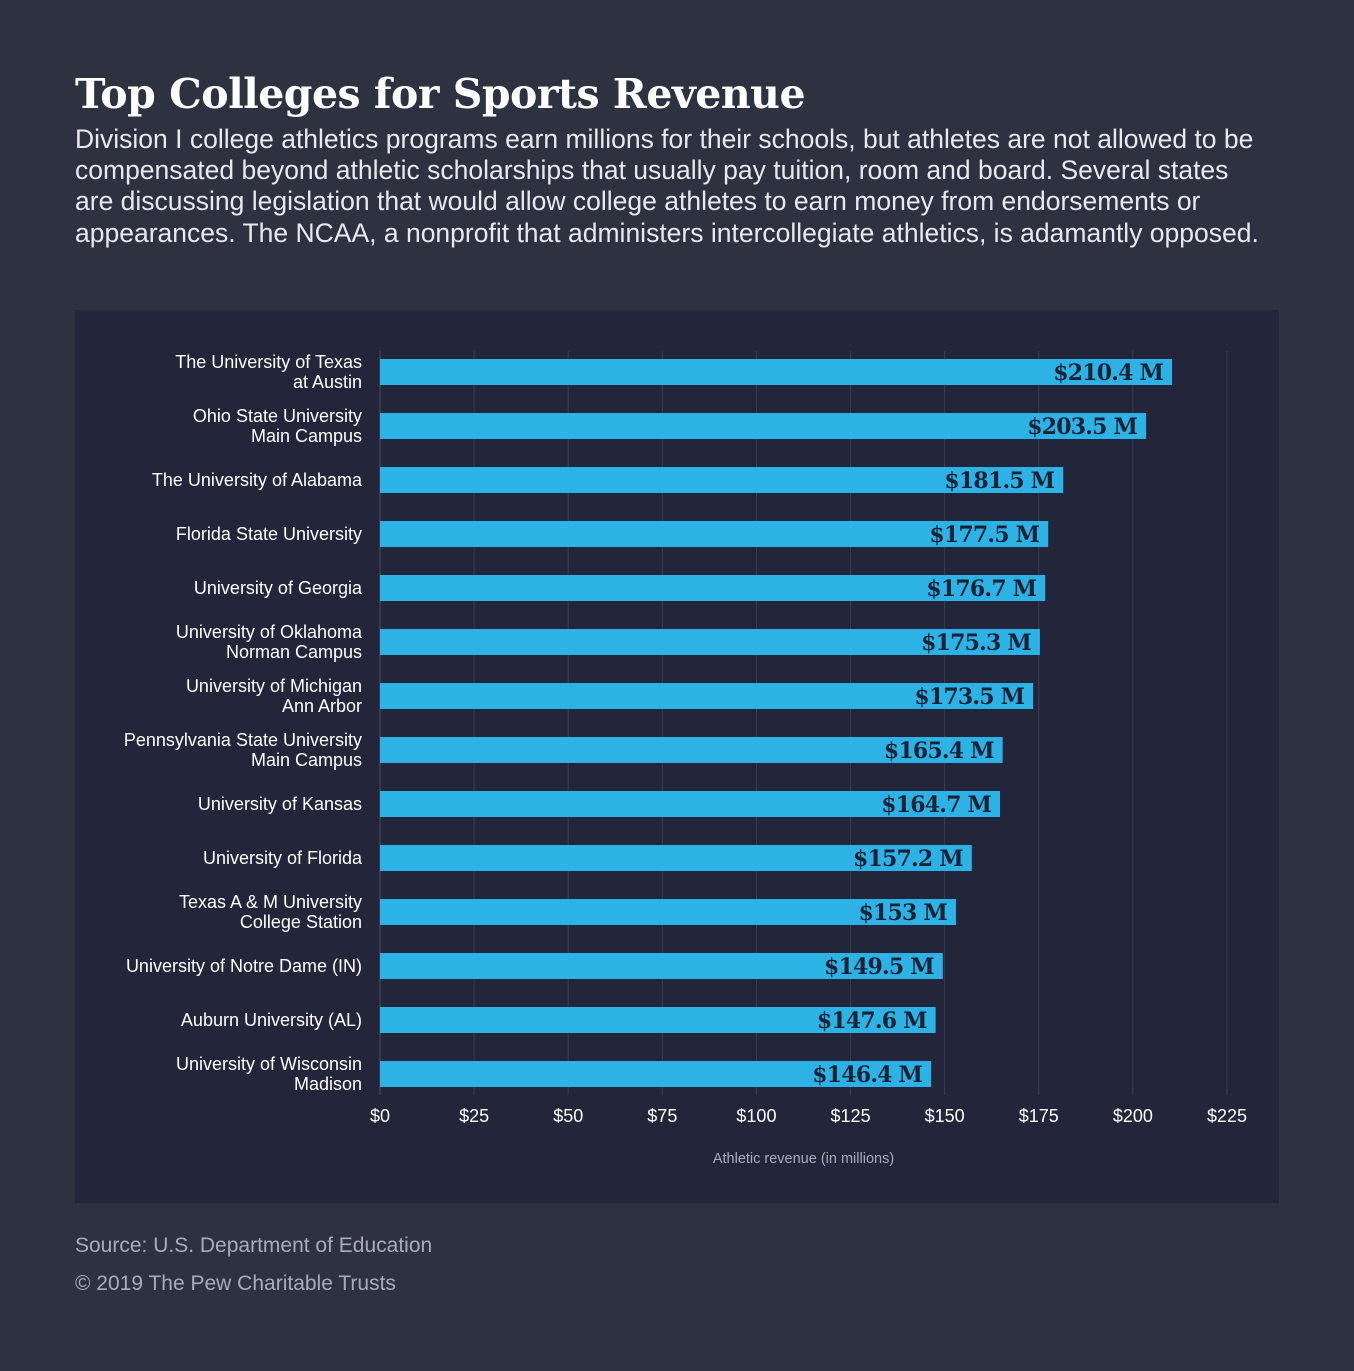  What do you see at coordinates (1039, 1116) in the screenshot?
I see `x-tick-label: $175` at bounding box center [1039, 1116].